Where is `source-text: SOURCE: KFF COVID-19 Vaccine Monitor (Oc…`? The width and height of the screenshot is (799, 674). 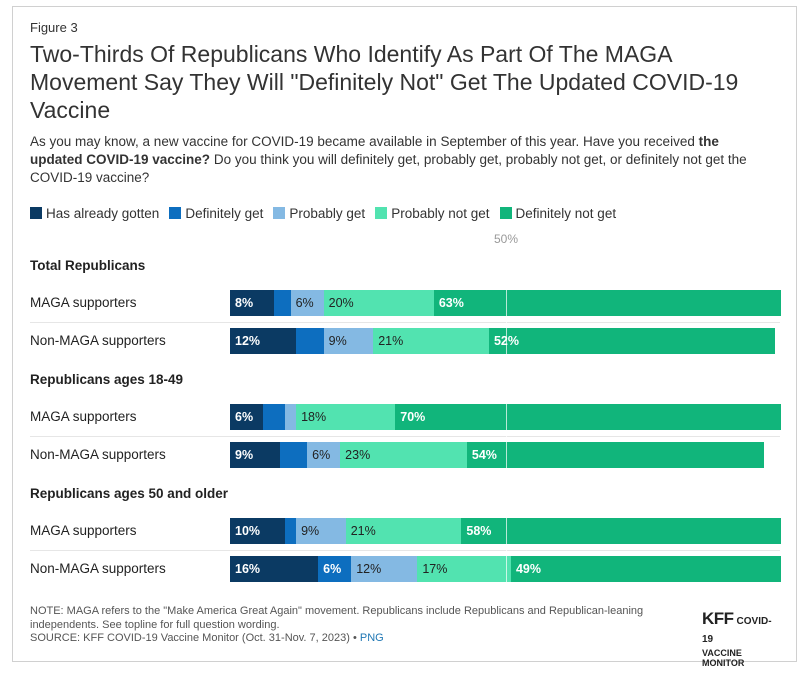
source-text: SOURCE: KFF COVID-19 Vaccine Monitor (Oc… is located at coordinates (195, 638).